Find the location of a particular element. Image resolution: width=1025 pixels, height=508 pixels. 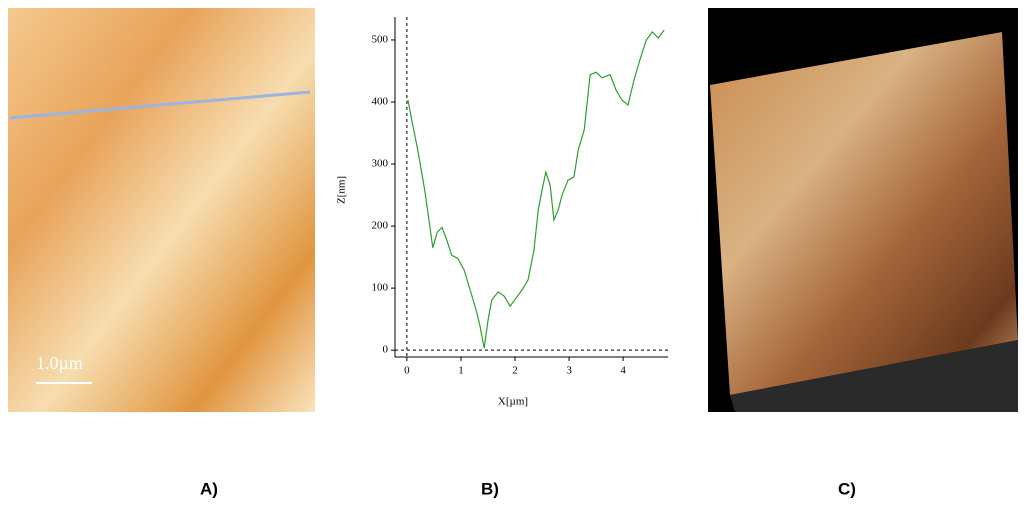

y-tick-label: 200 is located at coordinates (380, 226).